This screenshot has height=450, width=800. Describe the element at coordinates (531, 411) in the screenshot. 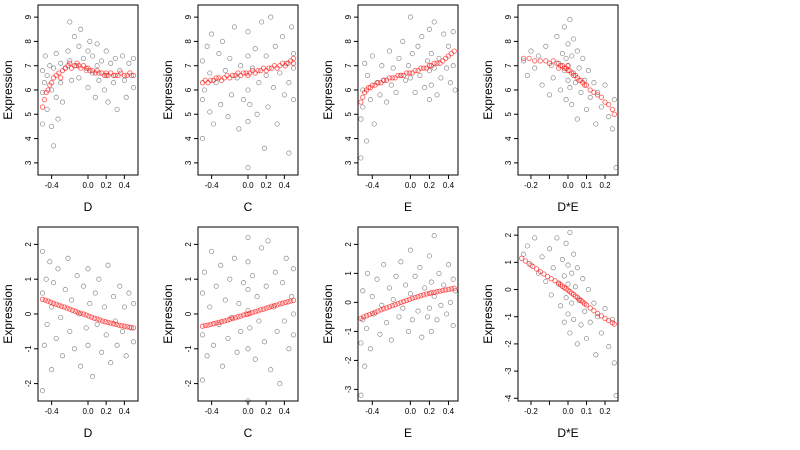

I see `x-tick-label: -0.2` at that location.